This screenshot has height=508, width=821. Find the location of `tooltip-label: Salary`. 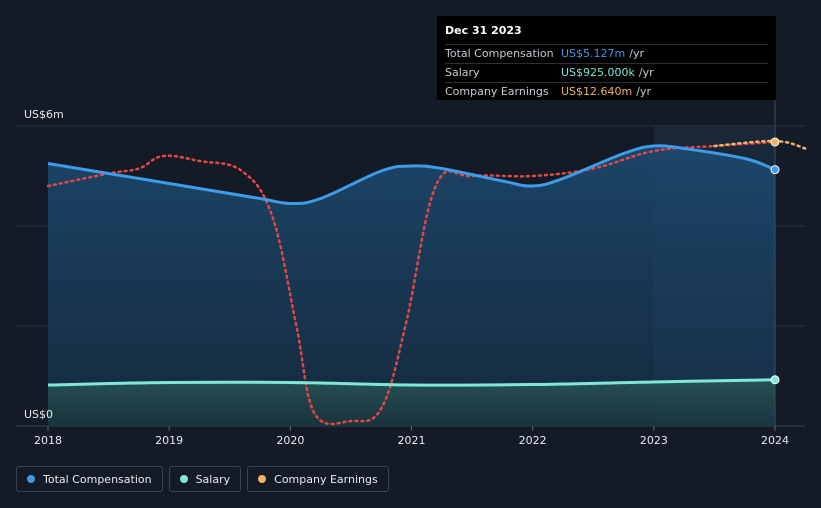

tooltip-label: Salary is located at coordinates (462, 72).